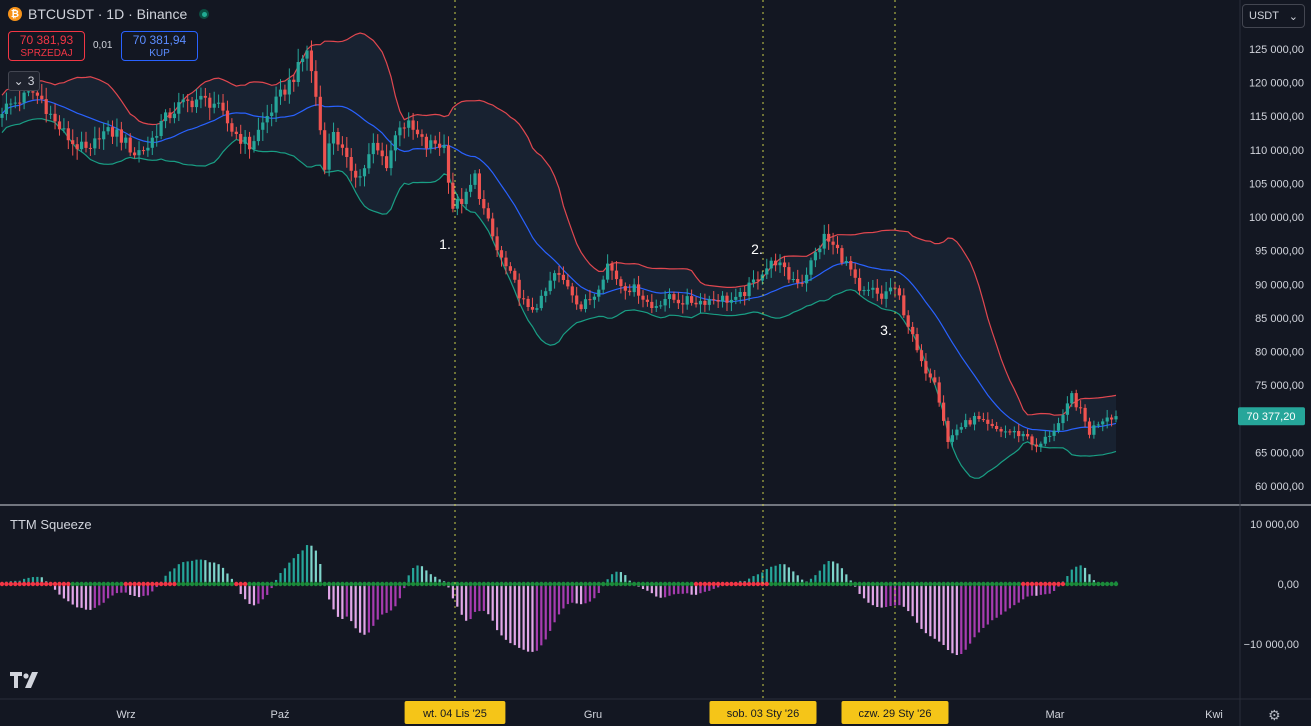  Describe the element at coordinates (1274, 715) in the screenshot. I see `gear-icon: ⚙` at that location.